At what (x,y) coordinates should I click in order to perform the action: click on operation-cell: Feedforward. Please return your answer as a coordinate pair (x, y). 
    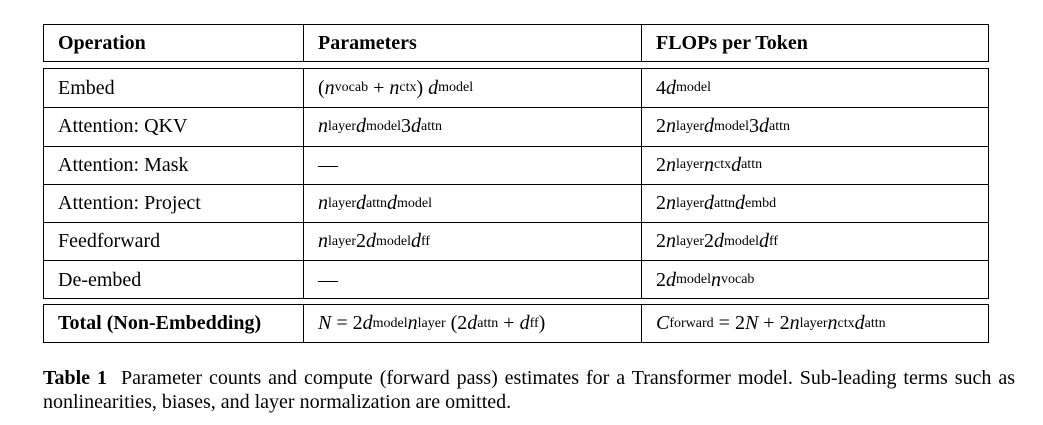
    Looking at the image, I should click on (174, 242).